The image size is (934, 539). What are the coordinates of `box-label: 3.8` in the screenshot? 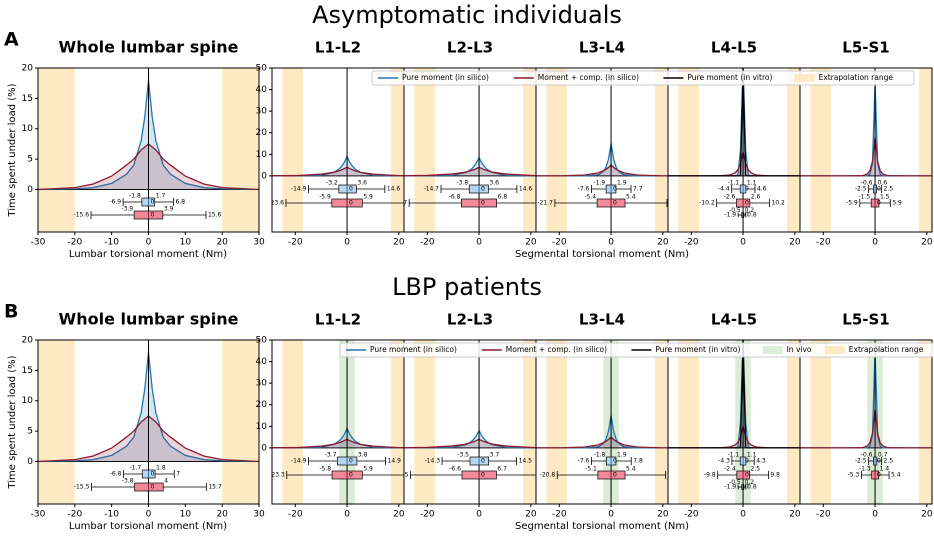 It's located at (363, 455).